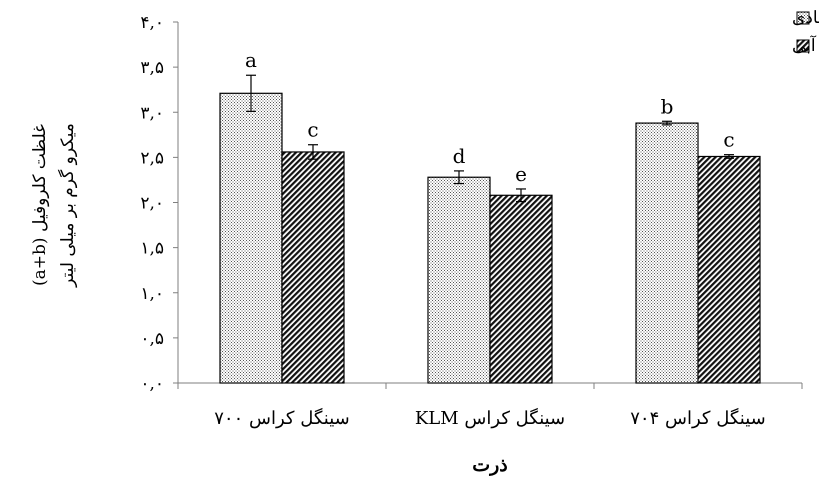 The image size is (819, 482). Describe the element at coordinates (152, 294) in the screenshot. I see `y-tick-label: ۱,۰` at that location.